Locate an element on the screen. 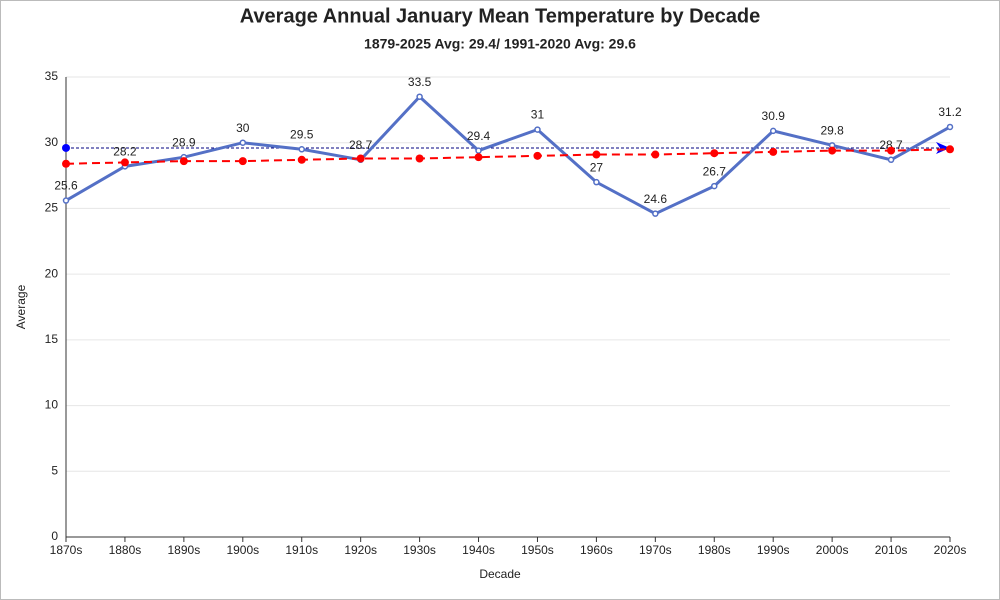  data-label: 29.8 is located at coordinates (832, 131).